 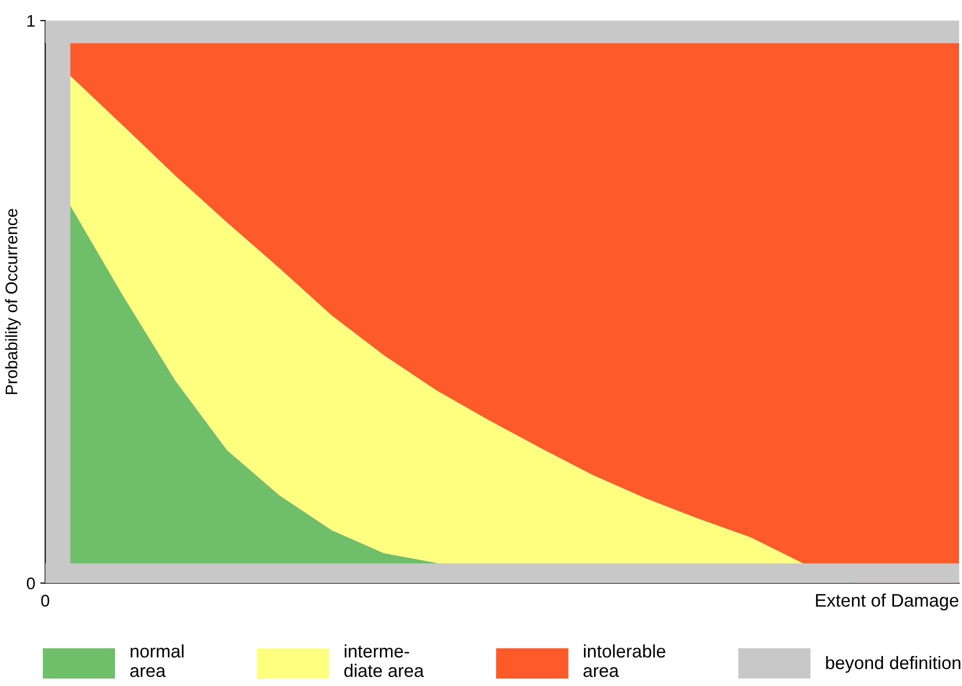 What do you see at coordinates (45, 600) in the screenshot?
I see `text: 0` at bounding box center [45, 600].